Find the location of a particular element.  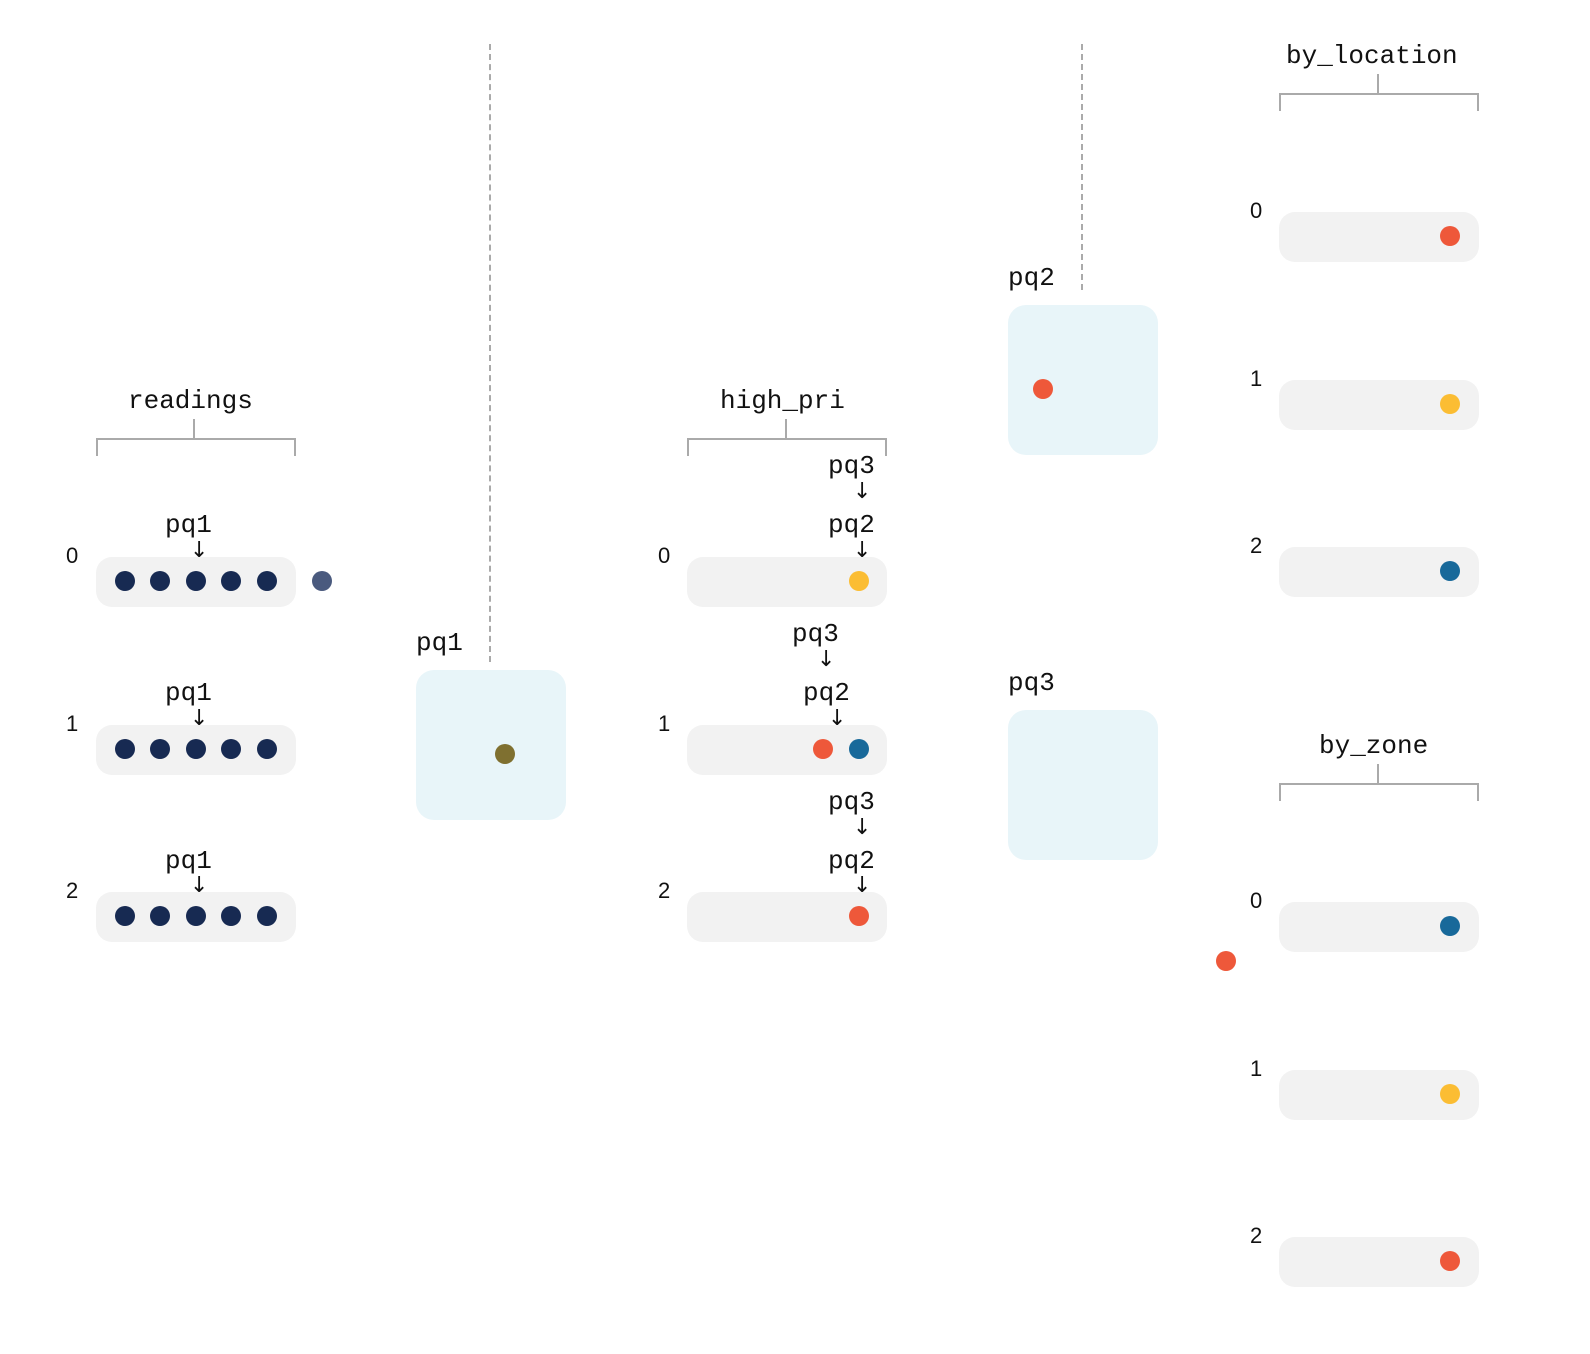

by-zone-title: by_zone is located at coordinates (1374, 746).